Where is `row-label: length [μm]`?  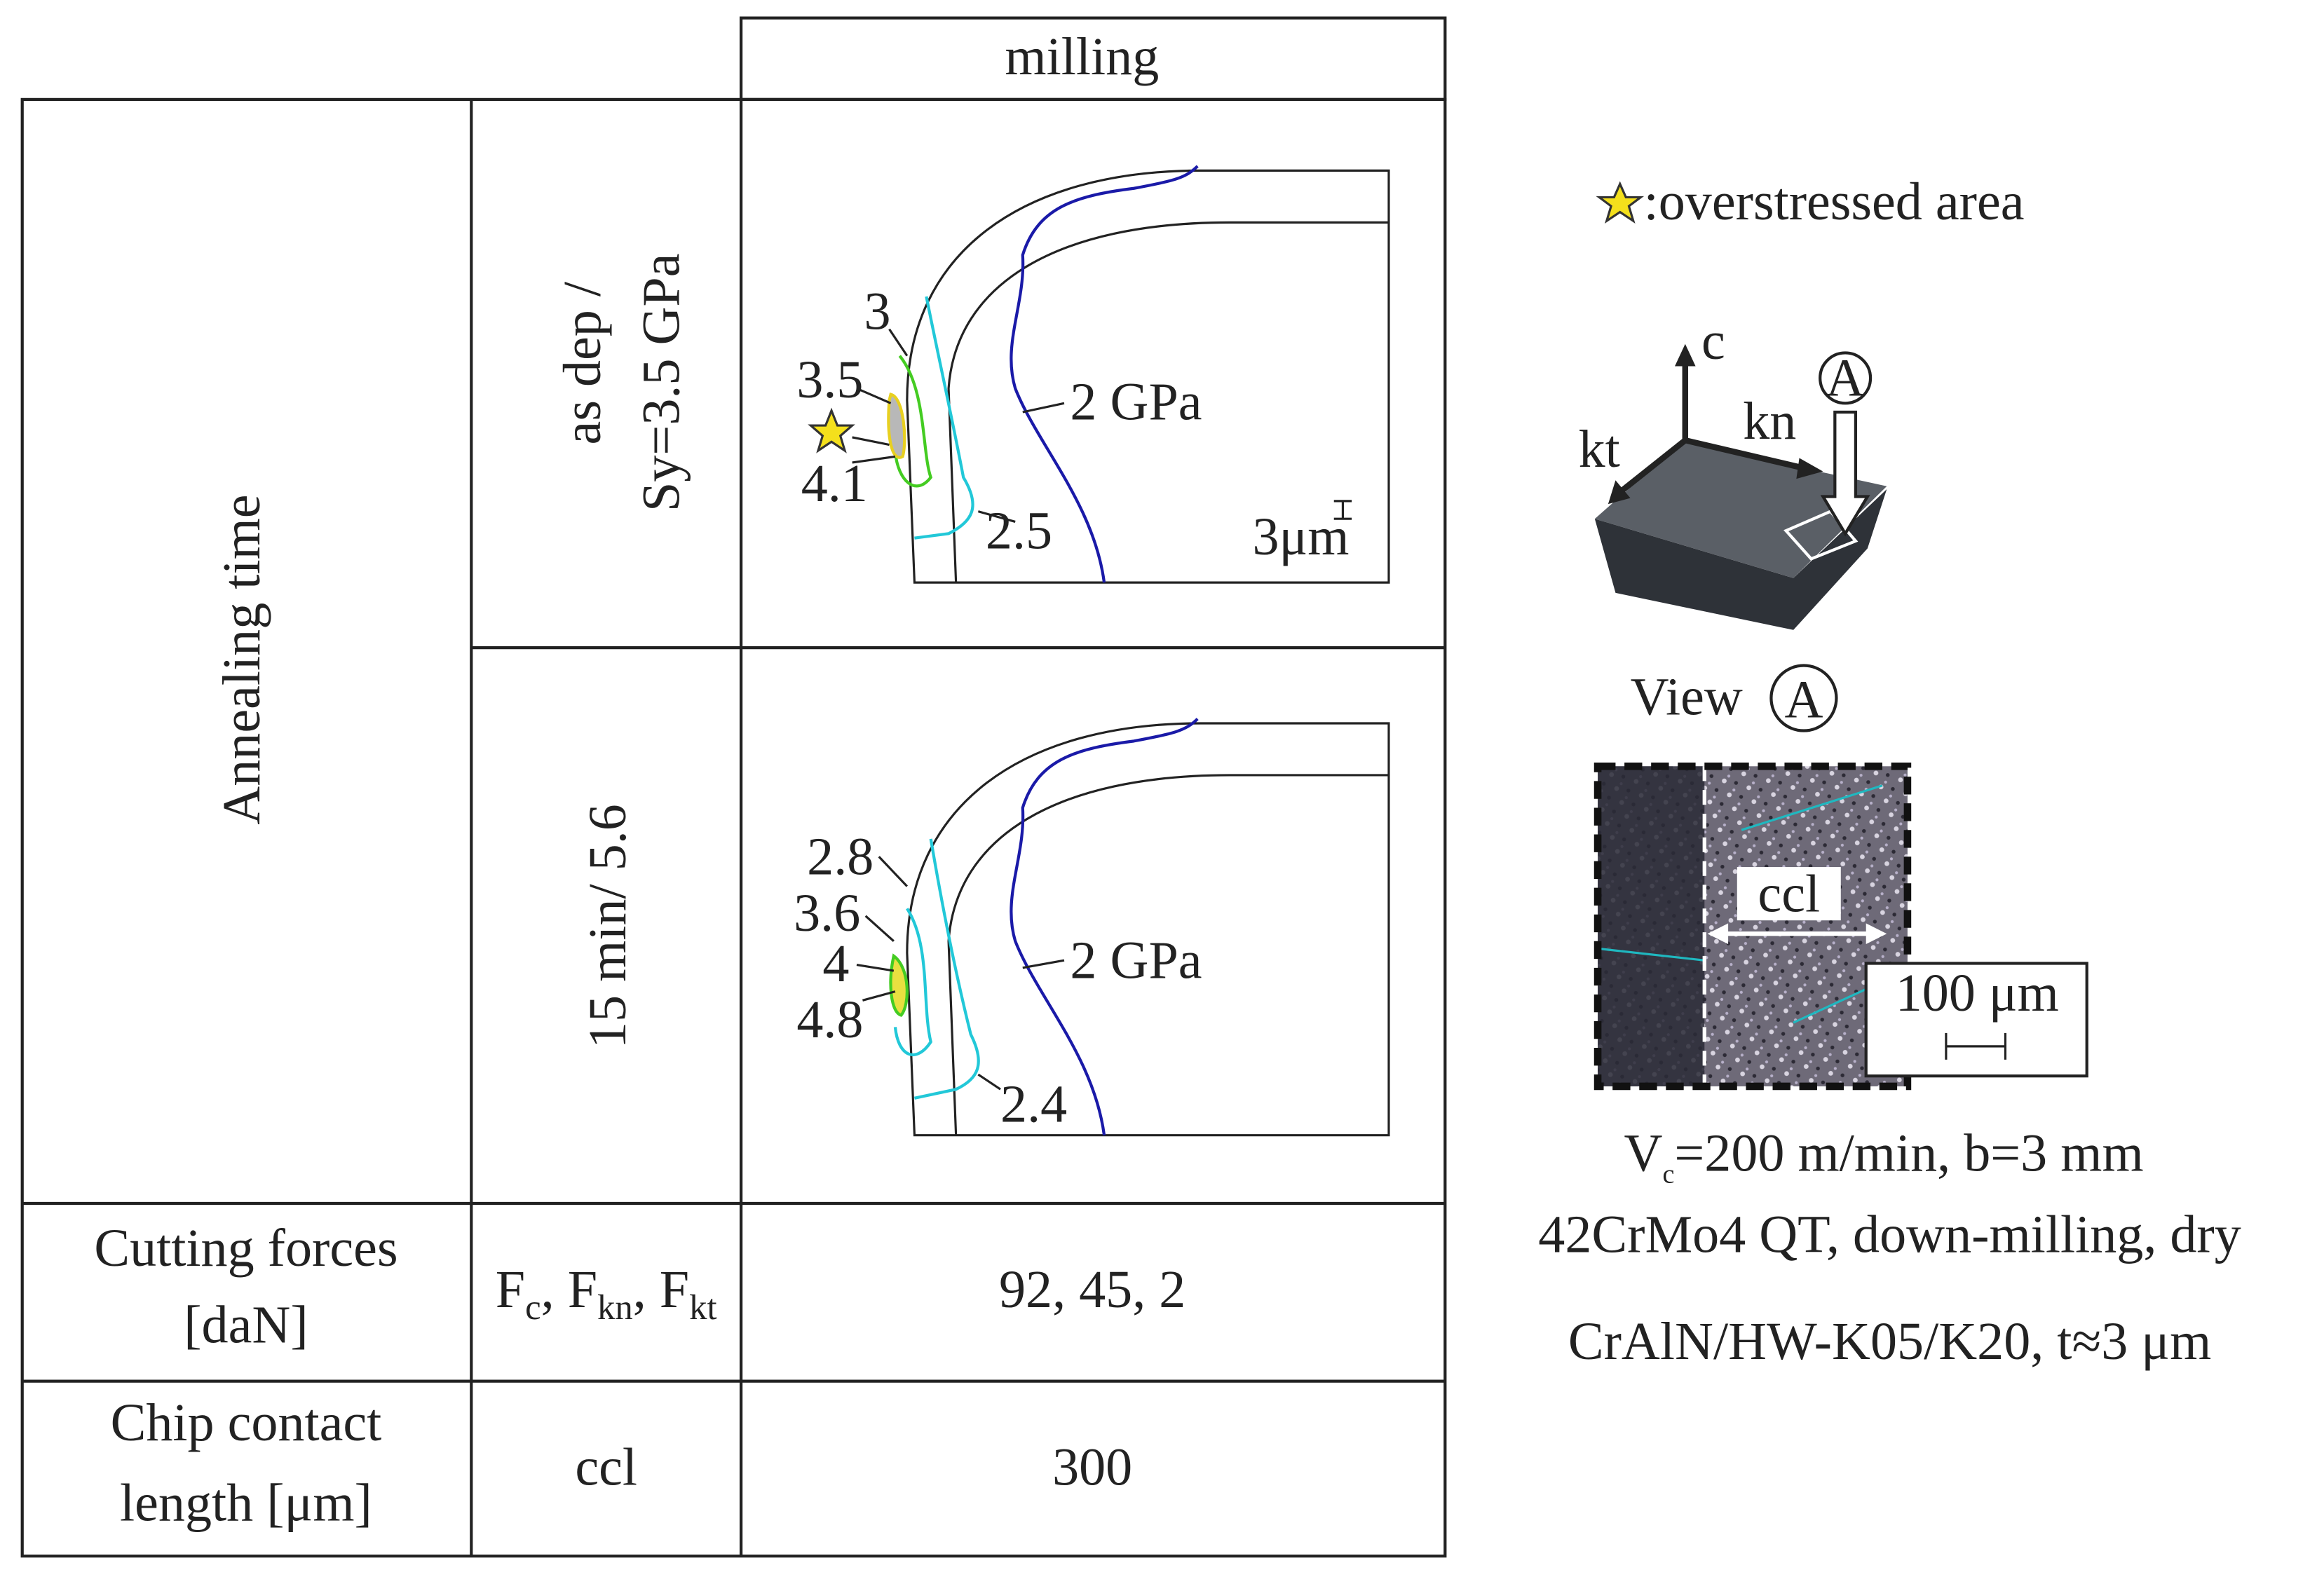
row-label: length [μm] is located at coordinates (246, 1503).